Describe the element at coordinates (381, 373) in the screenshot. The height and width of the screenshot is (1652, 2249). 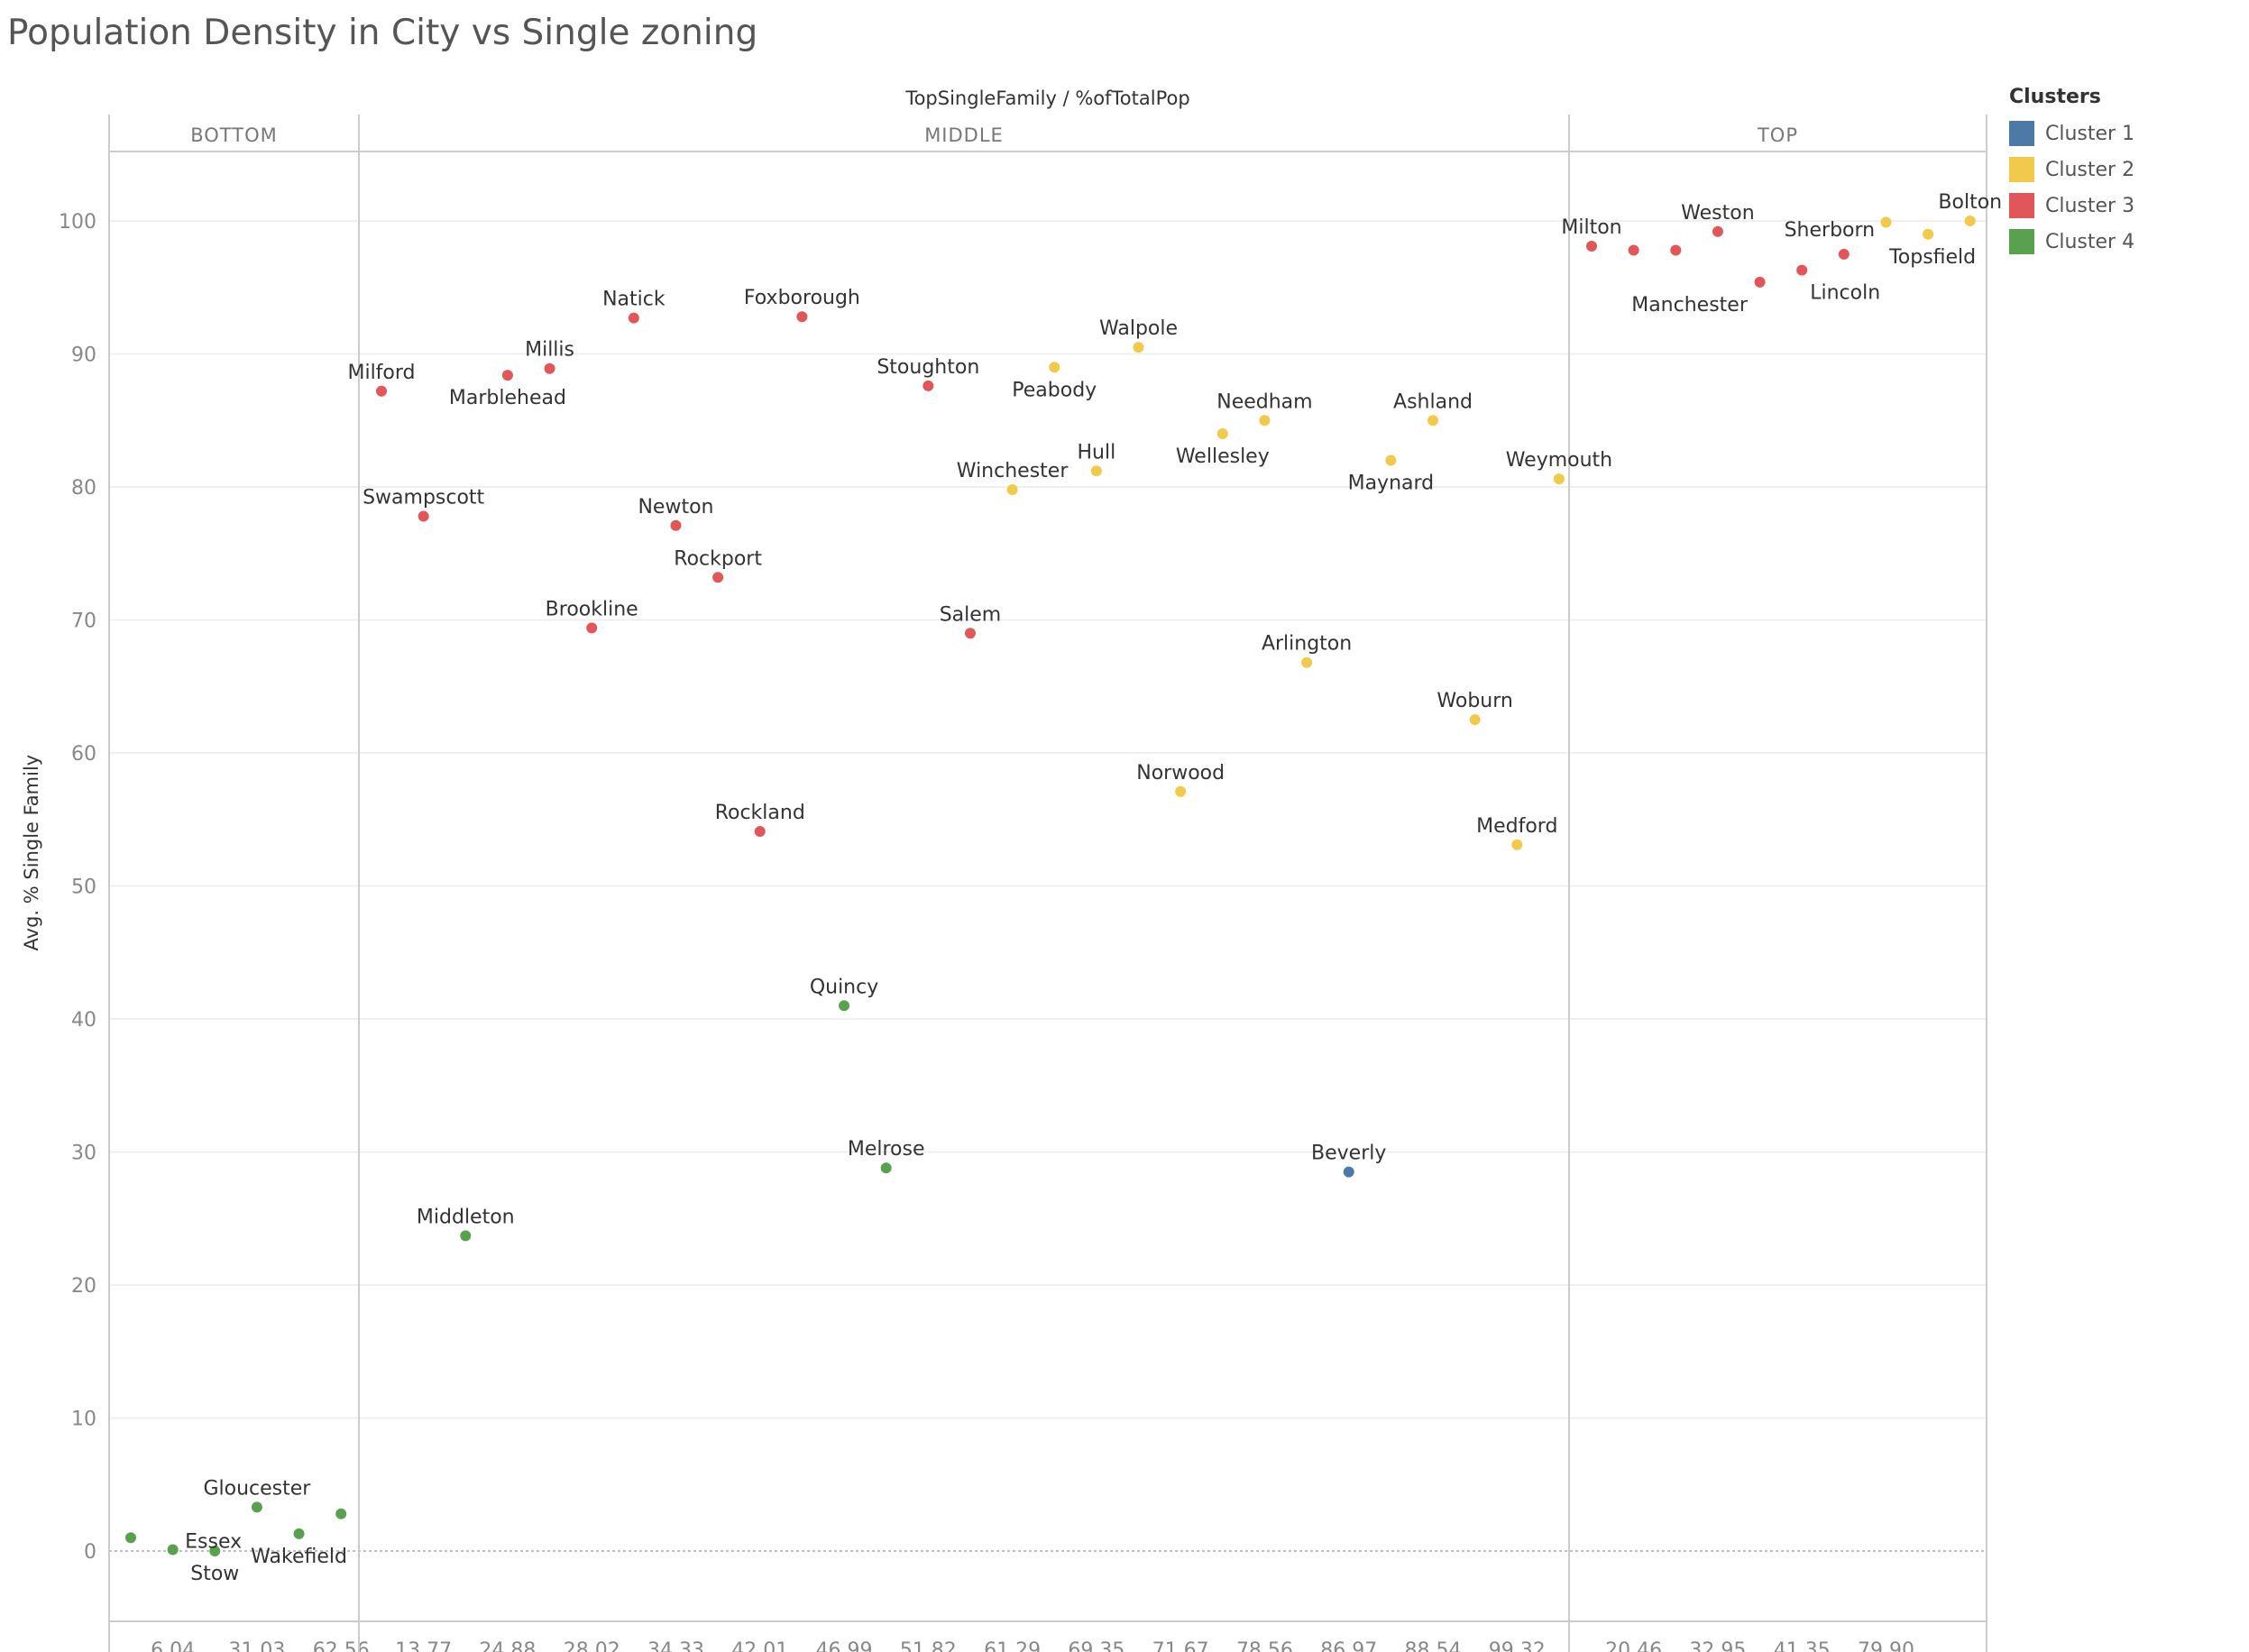
I see `point-label: Milford` at that location.